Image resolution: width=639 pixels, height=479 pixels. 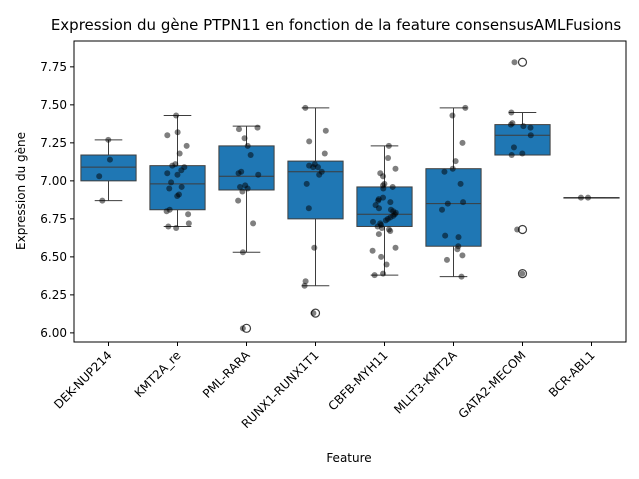 I want to click on x-tick-label: KMT2A_re, so click(x=158, y=374).